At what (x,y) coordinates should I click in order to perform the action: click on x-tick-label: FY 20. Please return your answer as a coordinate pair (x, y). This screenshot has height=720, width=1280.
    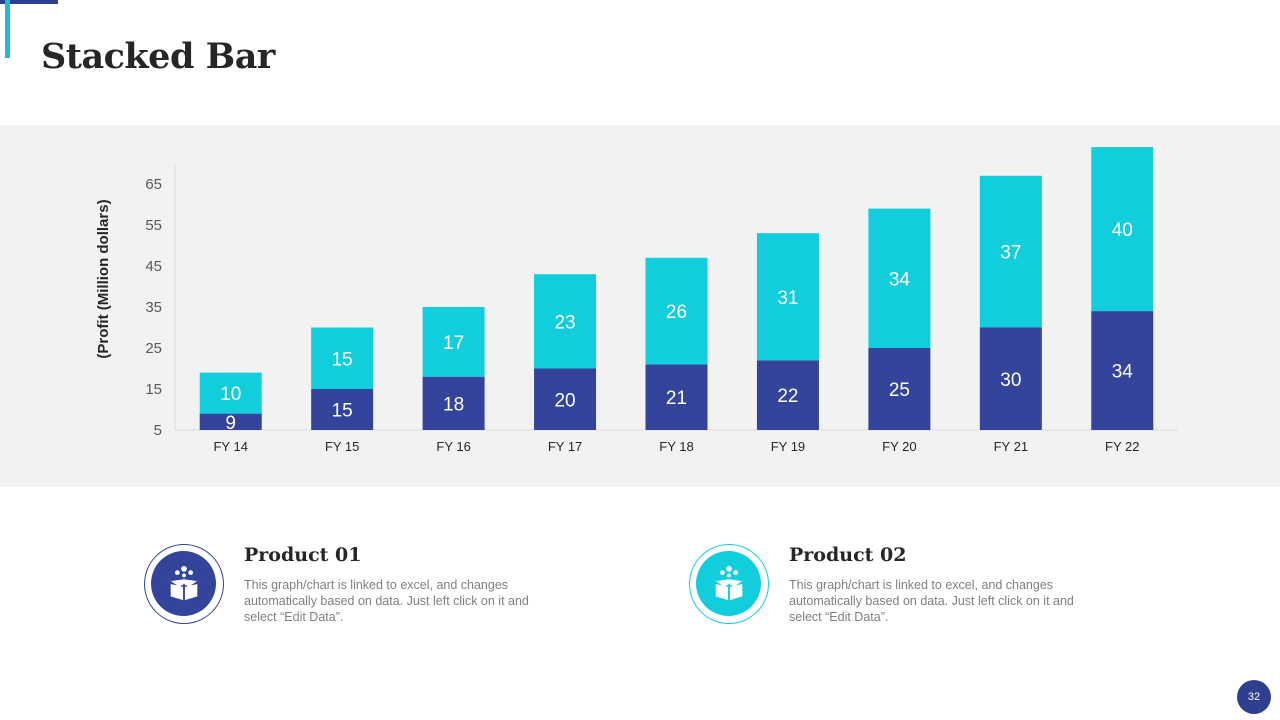
    Looking at the image, I should click on (899, 446).